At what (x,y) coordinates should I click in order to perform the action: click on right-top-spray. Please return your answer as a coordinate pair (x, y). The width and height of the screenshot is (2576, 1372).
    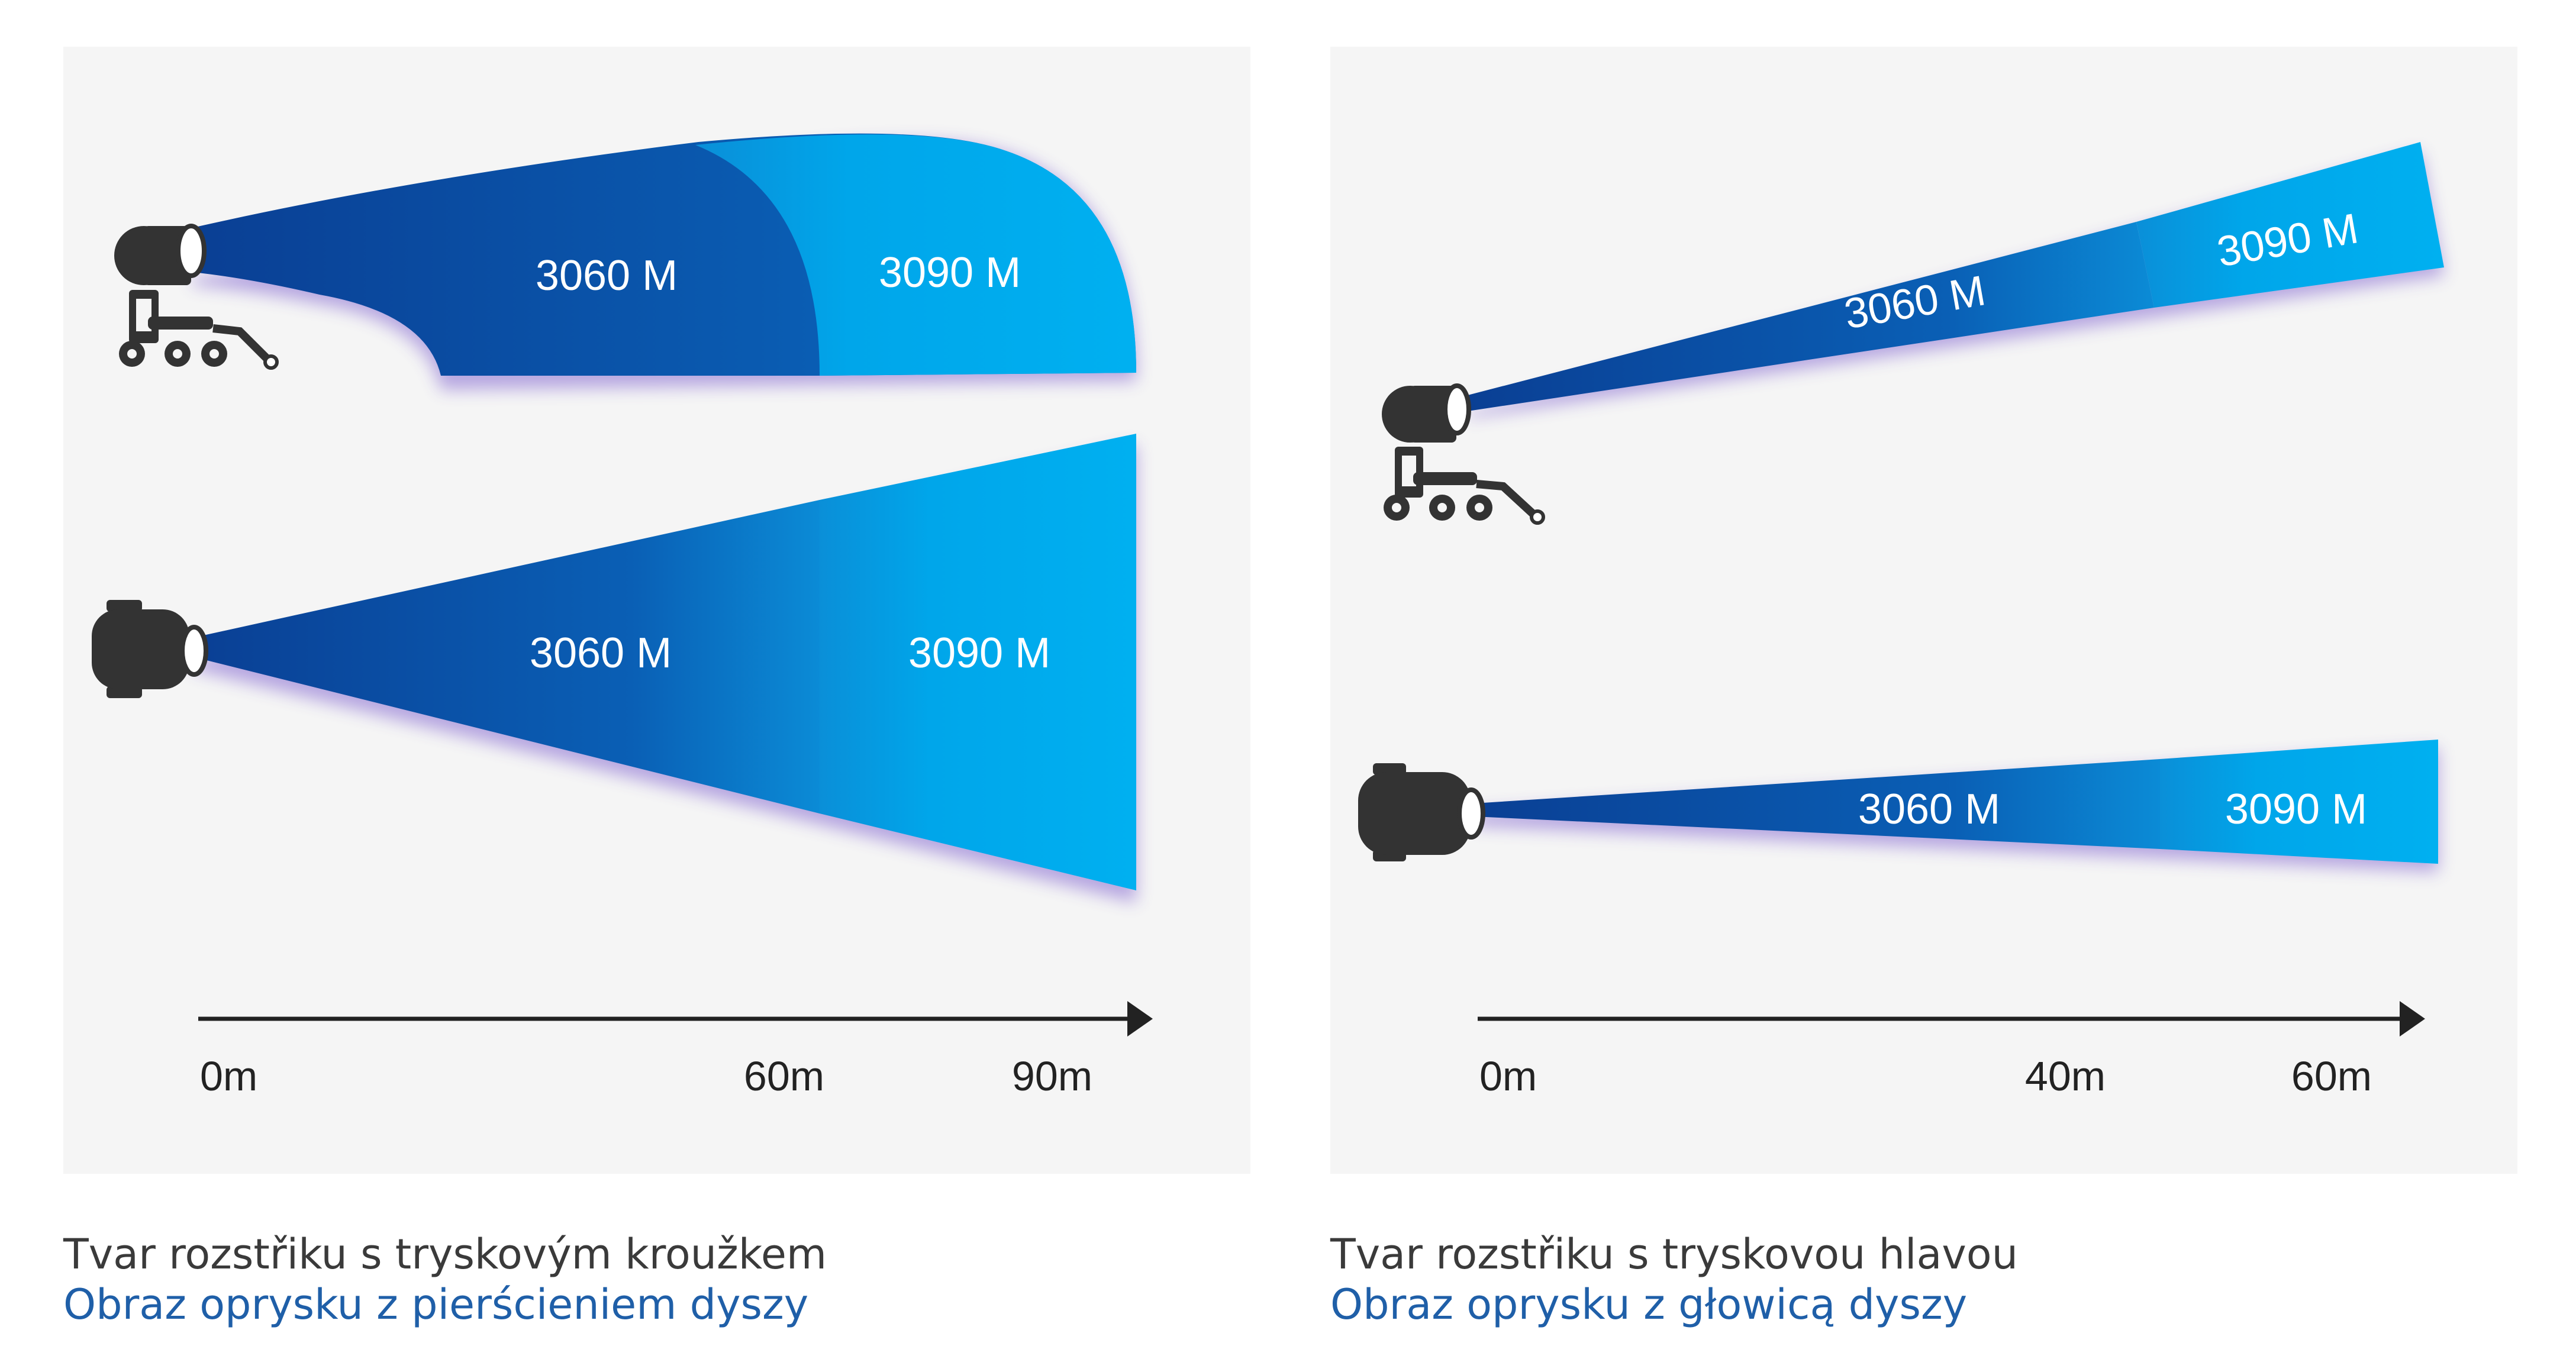
    Looking at the image, I should click on (1956, 280).